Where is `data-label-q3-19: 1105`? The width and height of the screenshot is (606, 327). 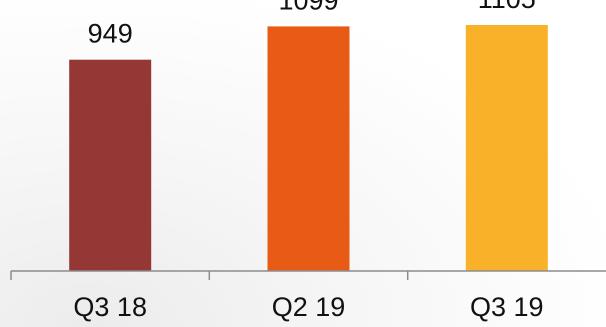
data-label-q3-19: 1105 is located at coordinates (507, 7).